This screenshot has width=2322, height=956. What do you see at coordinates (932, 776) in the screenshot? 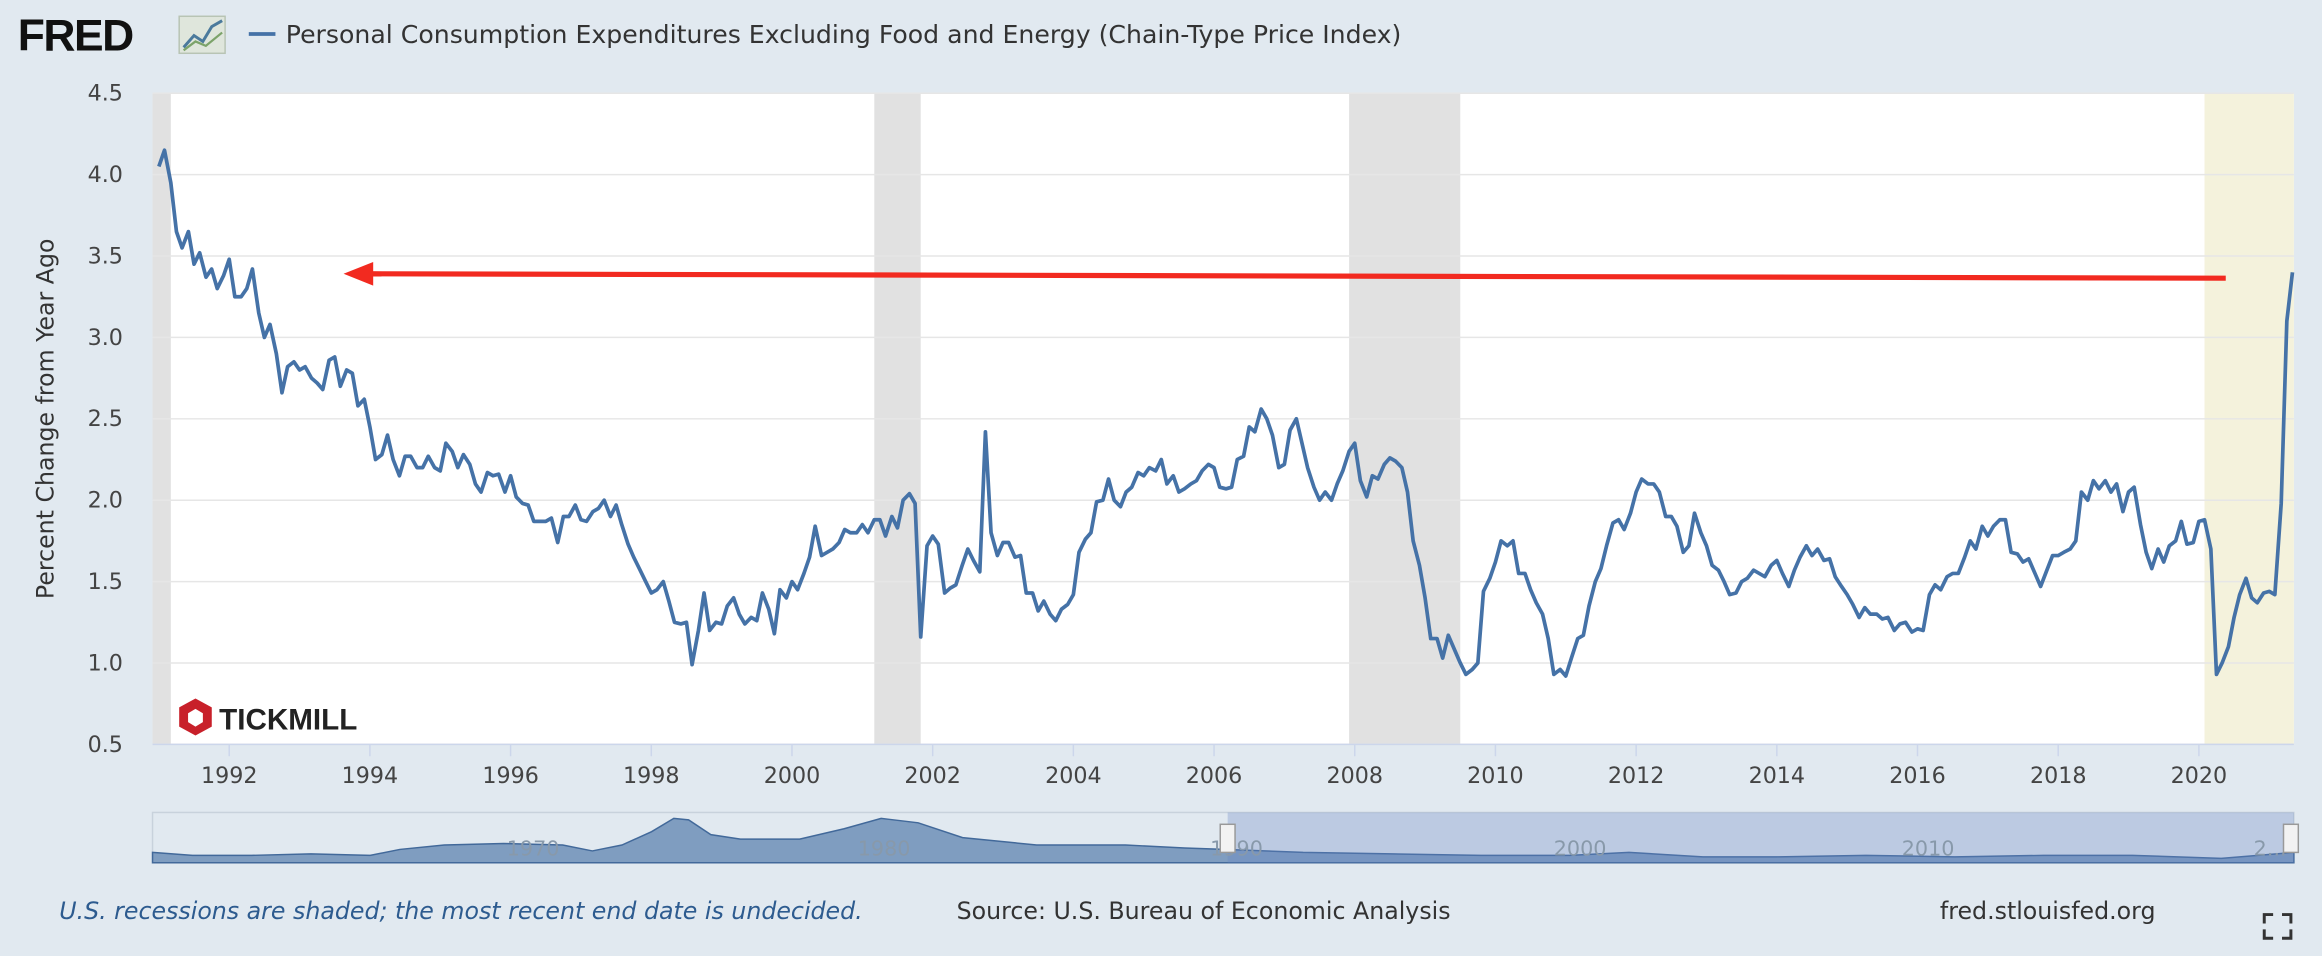
I see `x-tick-label: 2002` at bounding box center [932, 776].